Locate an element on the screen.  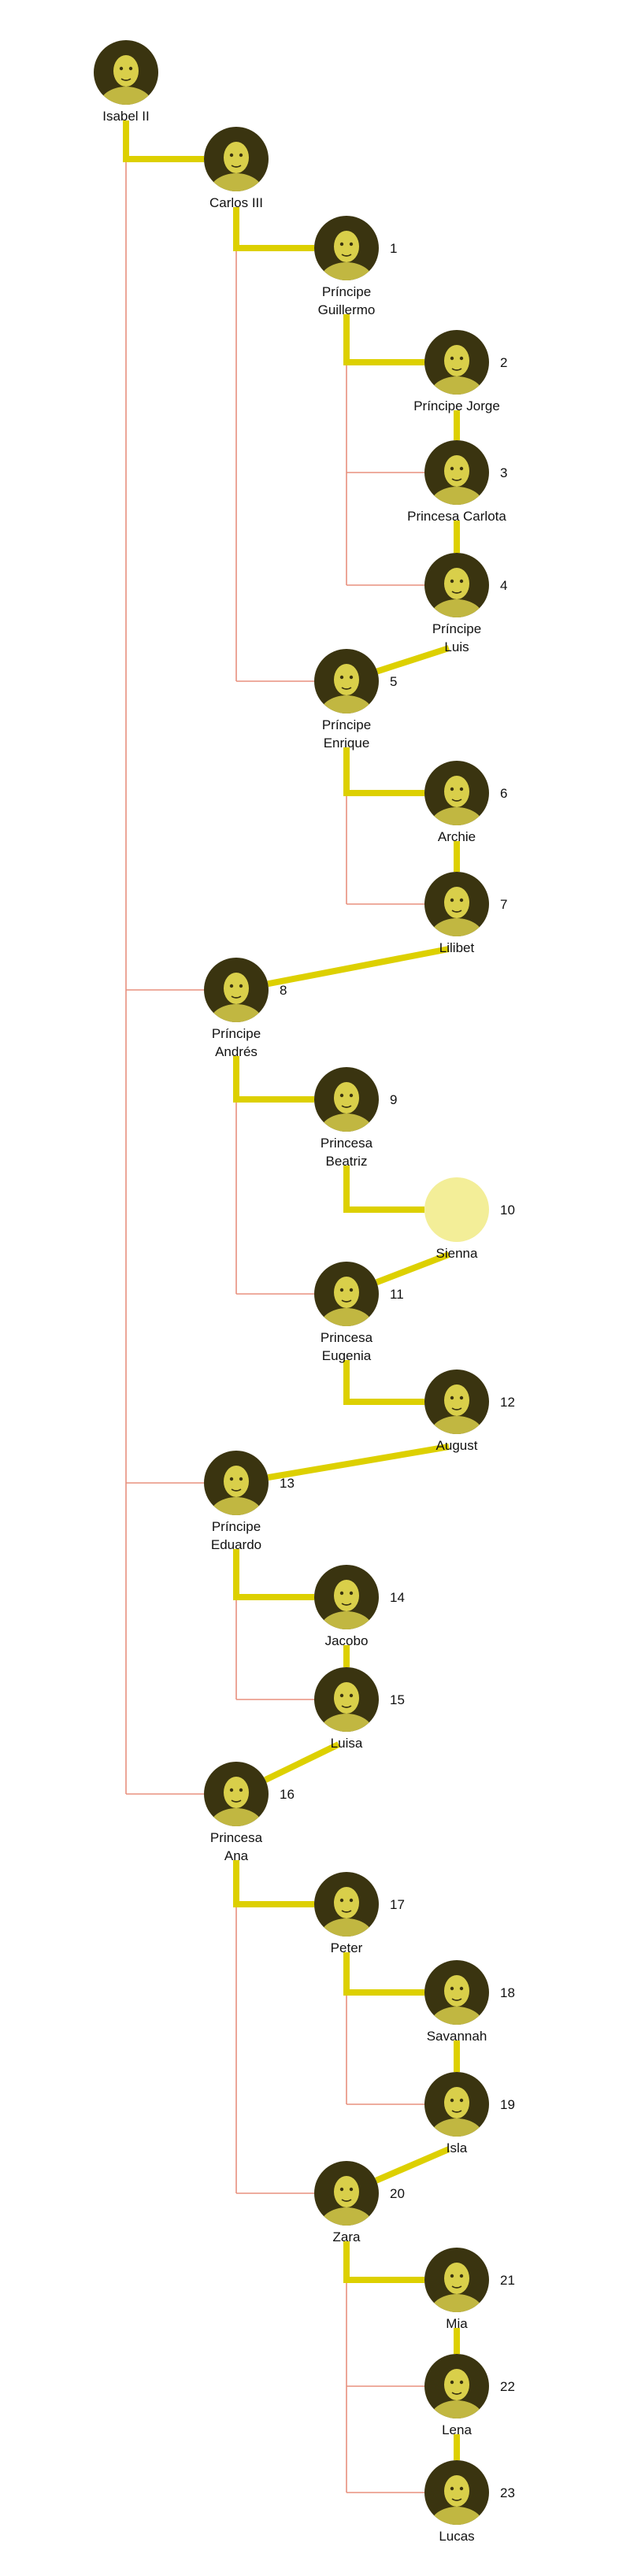
empty-portrait-icon is located at coordinates (456, 1209).